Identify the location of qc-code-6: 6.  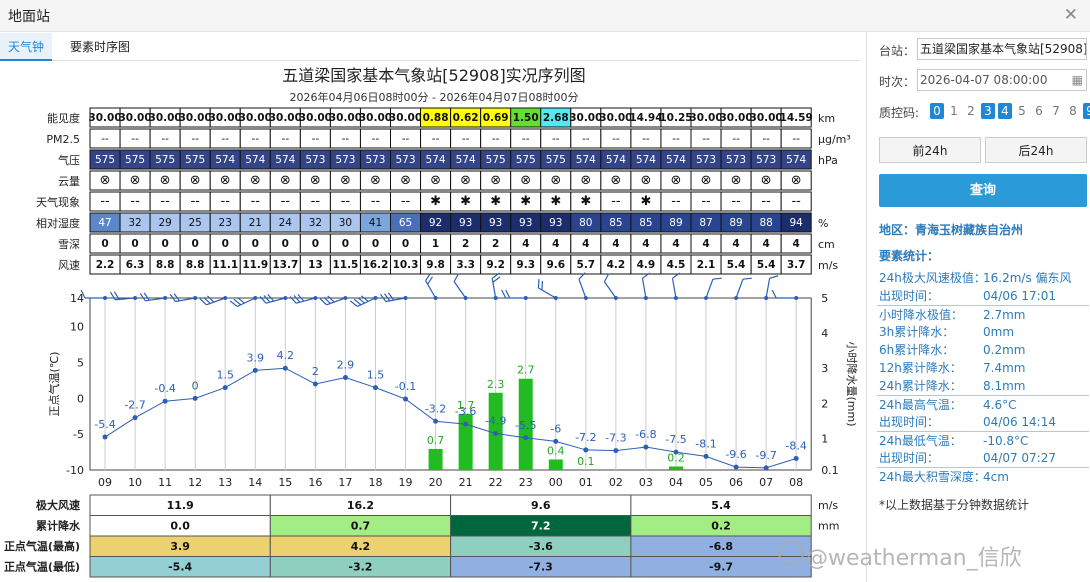
(1039, 111).